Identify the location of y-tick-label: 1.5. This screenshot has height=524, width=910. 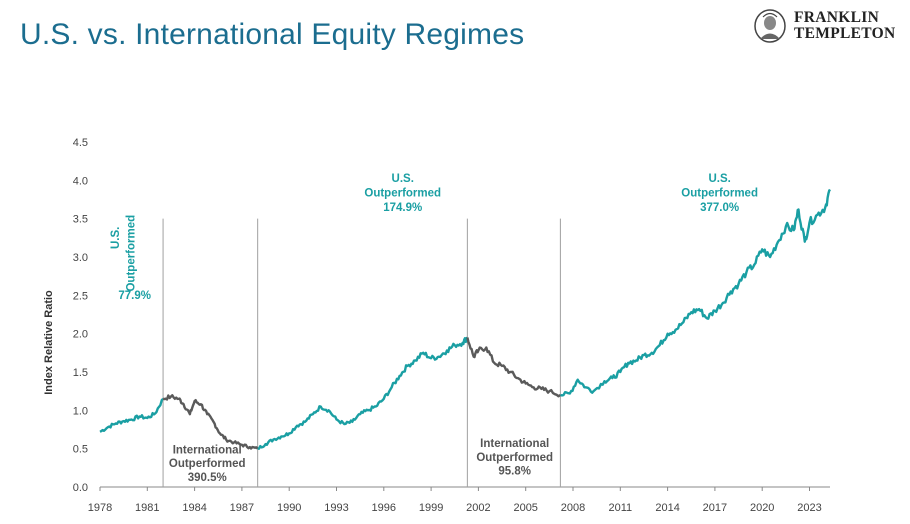
(80, 373).